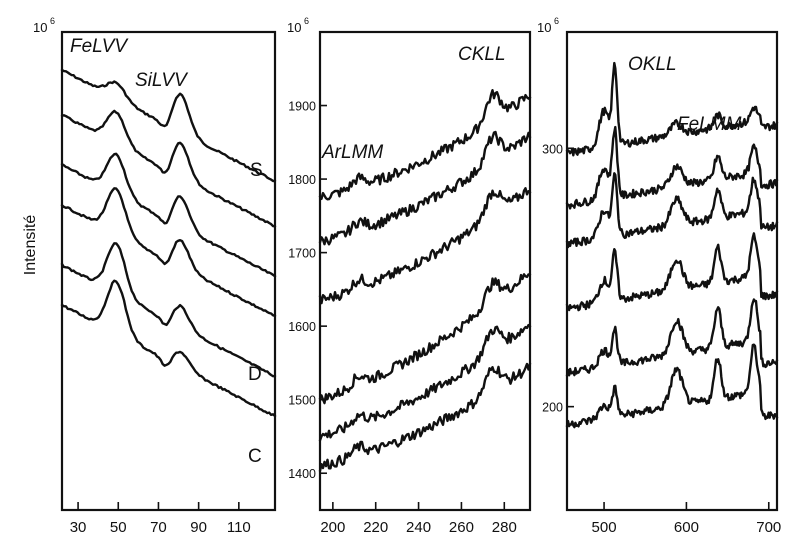 Image resolution: width=786 pixels, height=542 pixels. I want to click on x-tick-label: 70, so click(158, 527).